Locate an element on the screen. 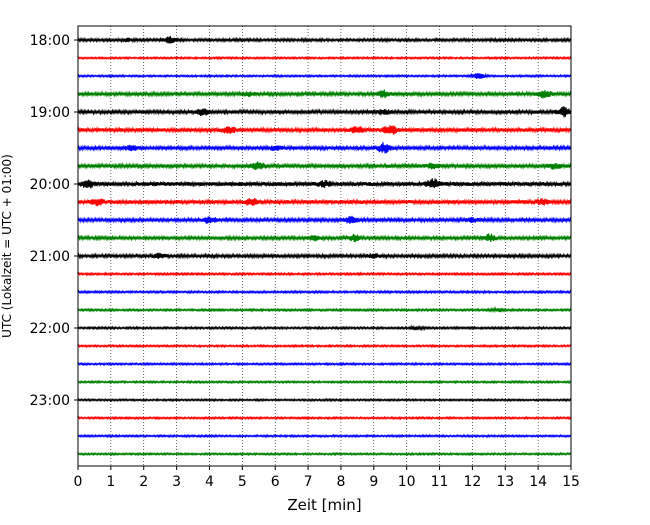  x-axis-ticks: 0 1 2 3 4 5 6 7 8 9 10 11 12 13 14 15 is located at coordinates (327, 478).